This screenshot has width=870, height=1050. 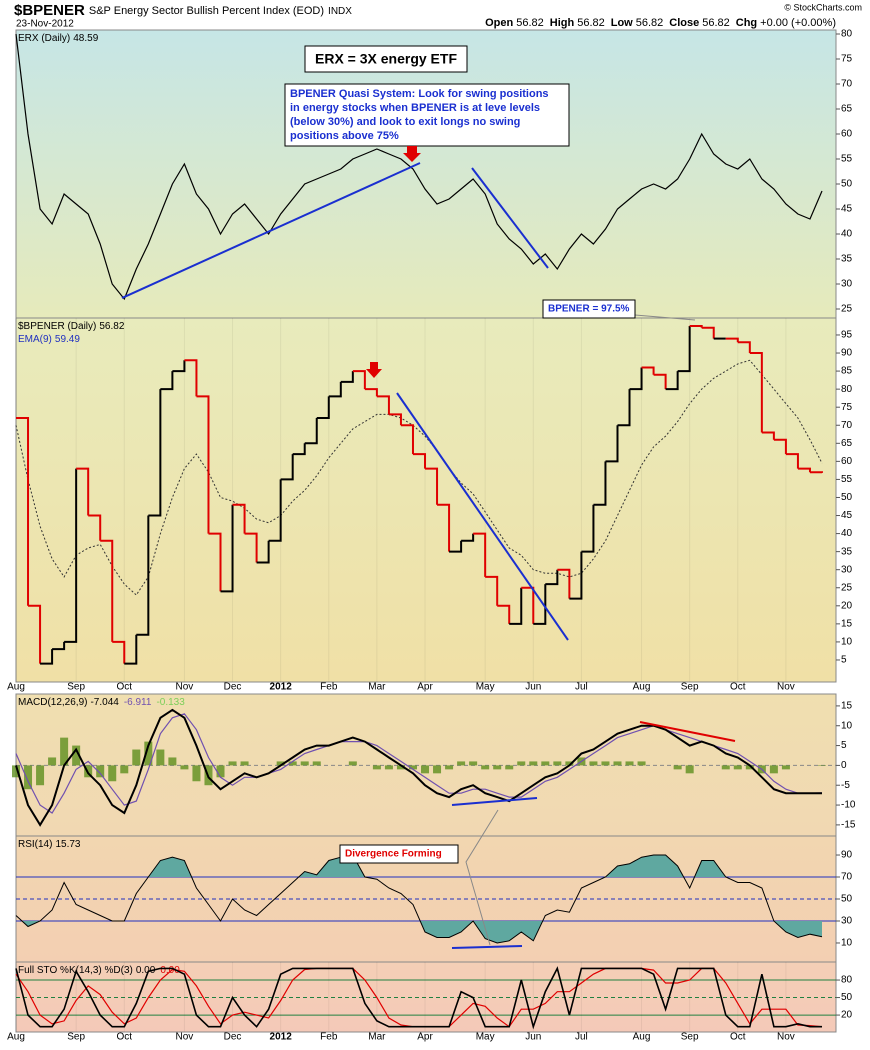 What do you see at coordinates (57, 326) in the screenshot?
I see `legend-name: $BPENER (Daily)` at bounding box center [57, 326].